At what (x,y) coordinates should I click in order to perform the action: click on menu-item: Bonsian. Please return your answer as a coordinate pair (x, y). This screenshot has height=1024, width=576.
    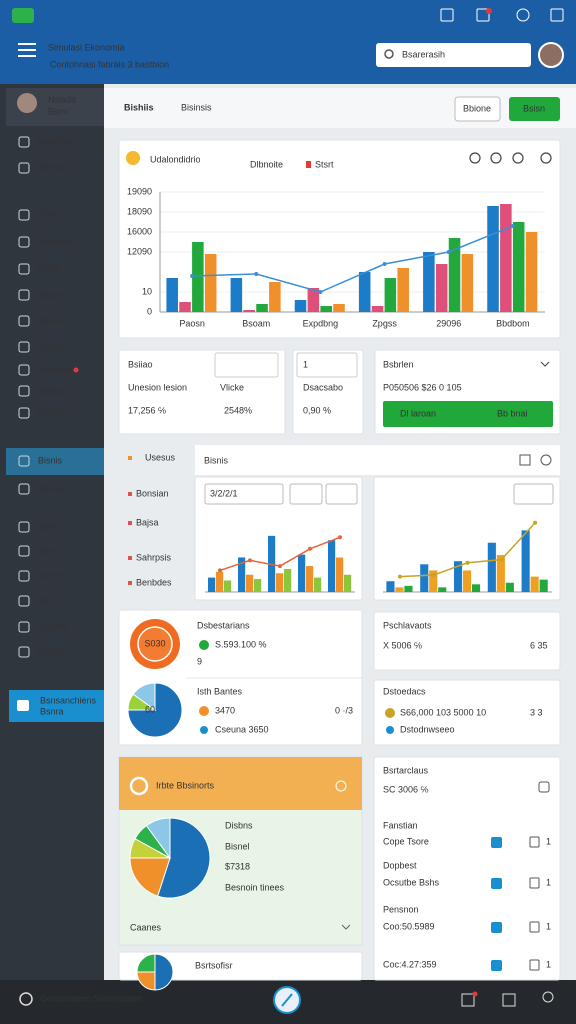
    Looking at the image, I should click on (152, 493).